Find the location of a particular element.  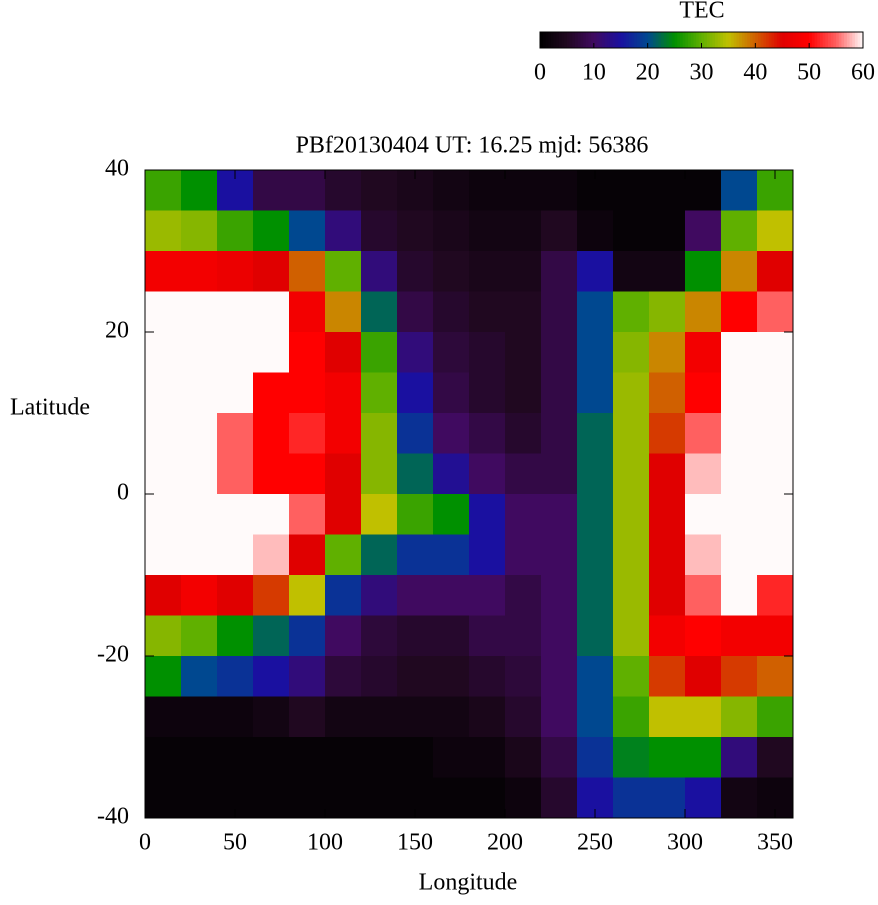

y-tick-label: 20 is located at coordinates (117, 331).